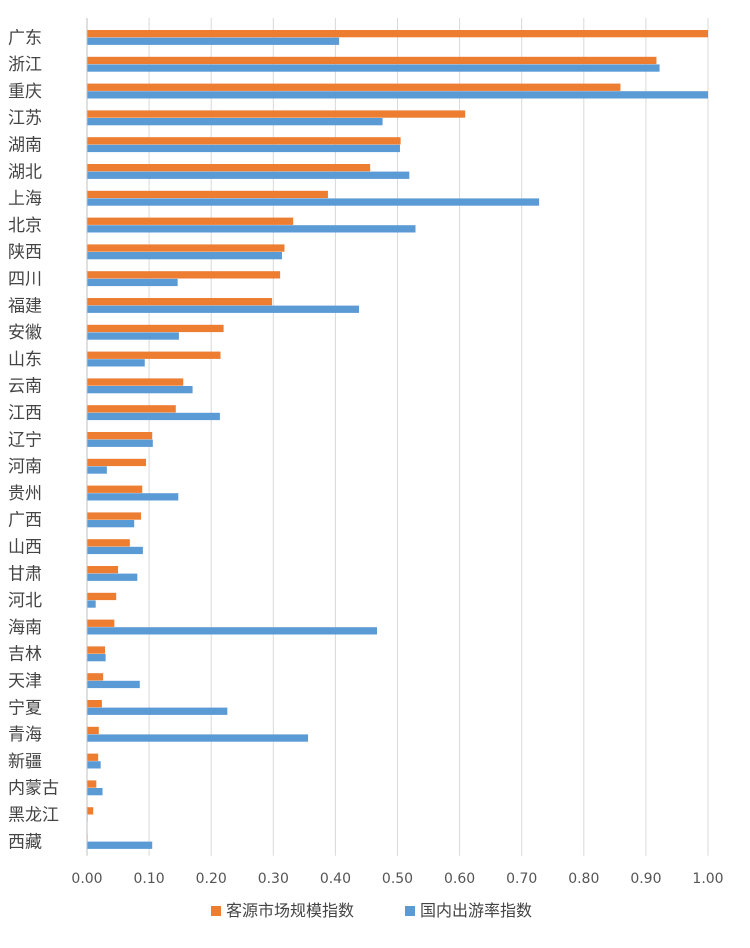 This screenshot has height=948, width=750. Describe the element at coordinates (459, 879) in the screenshot. I see `x-tick-label: 0.60` at that location.